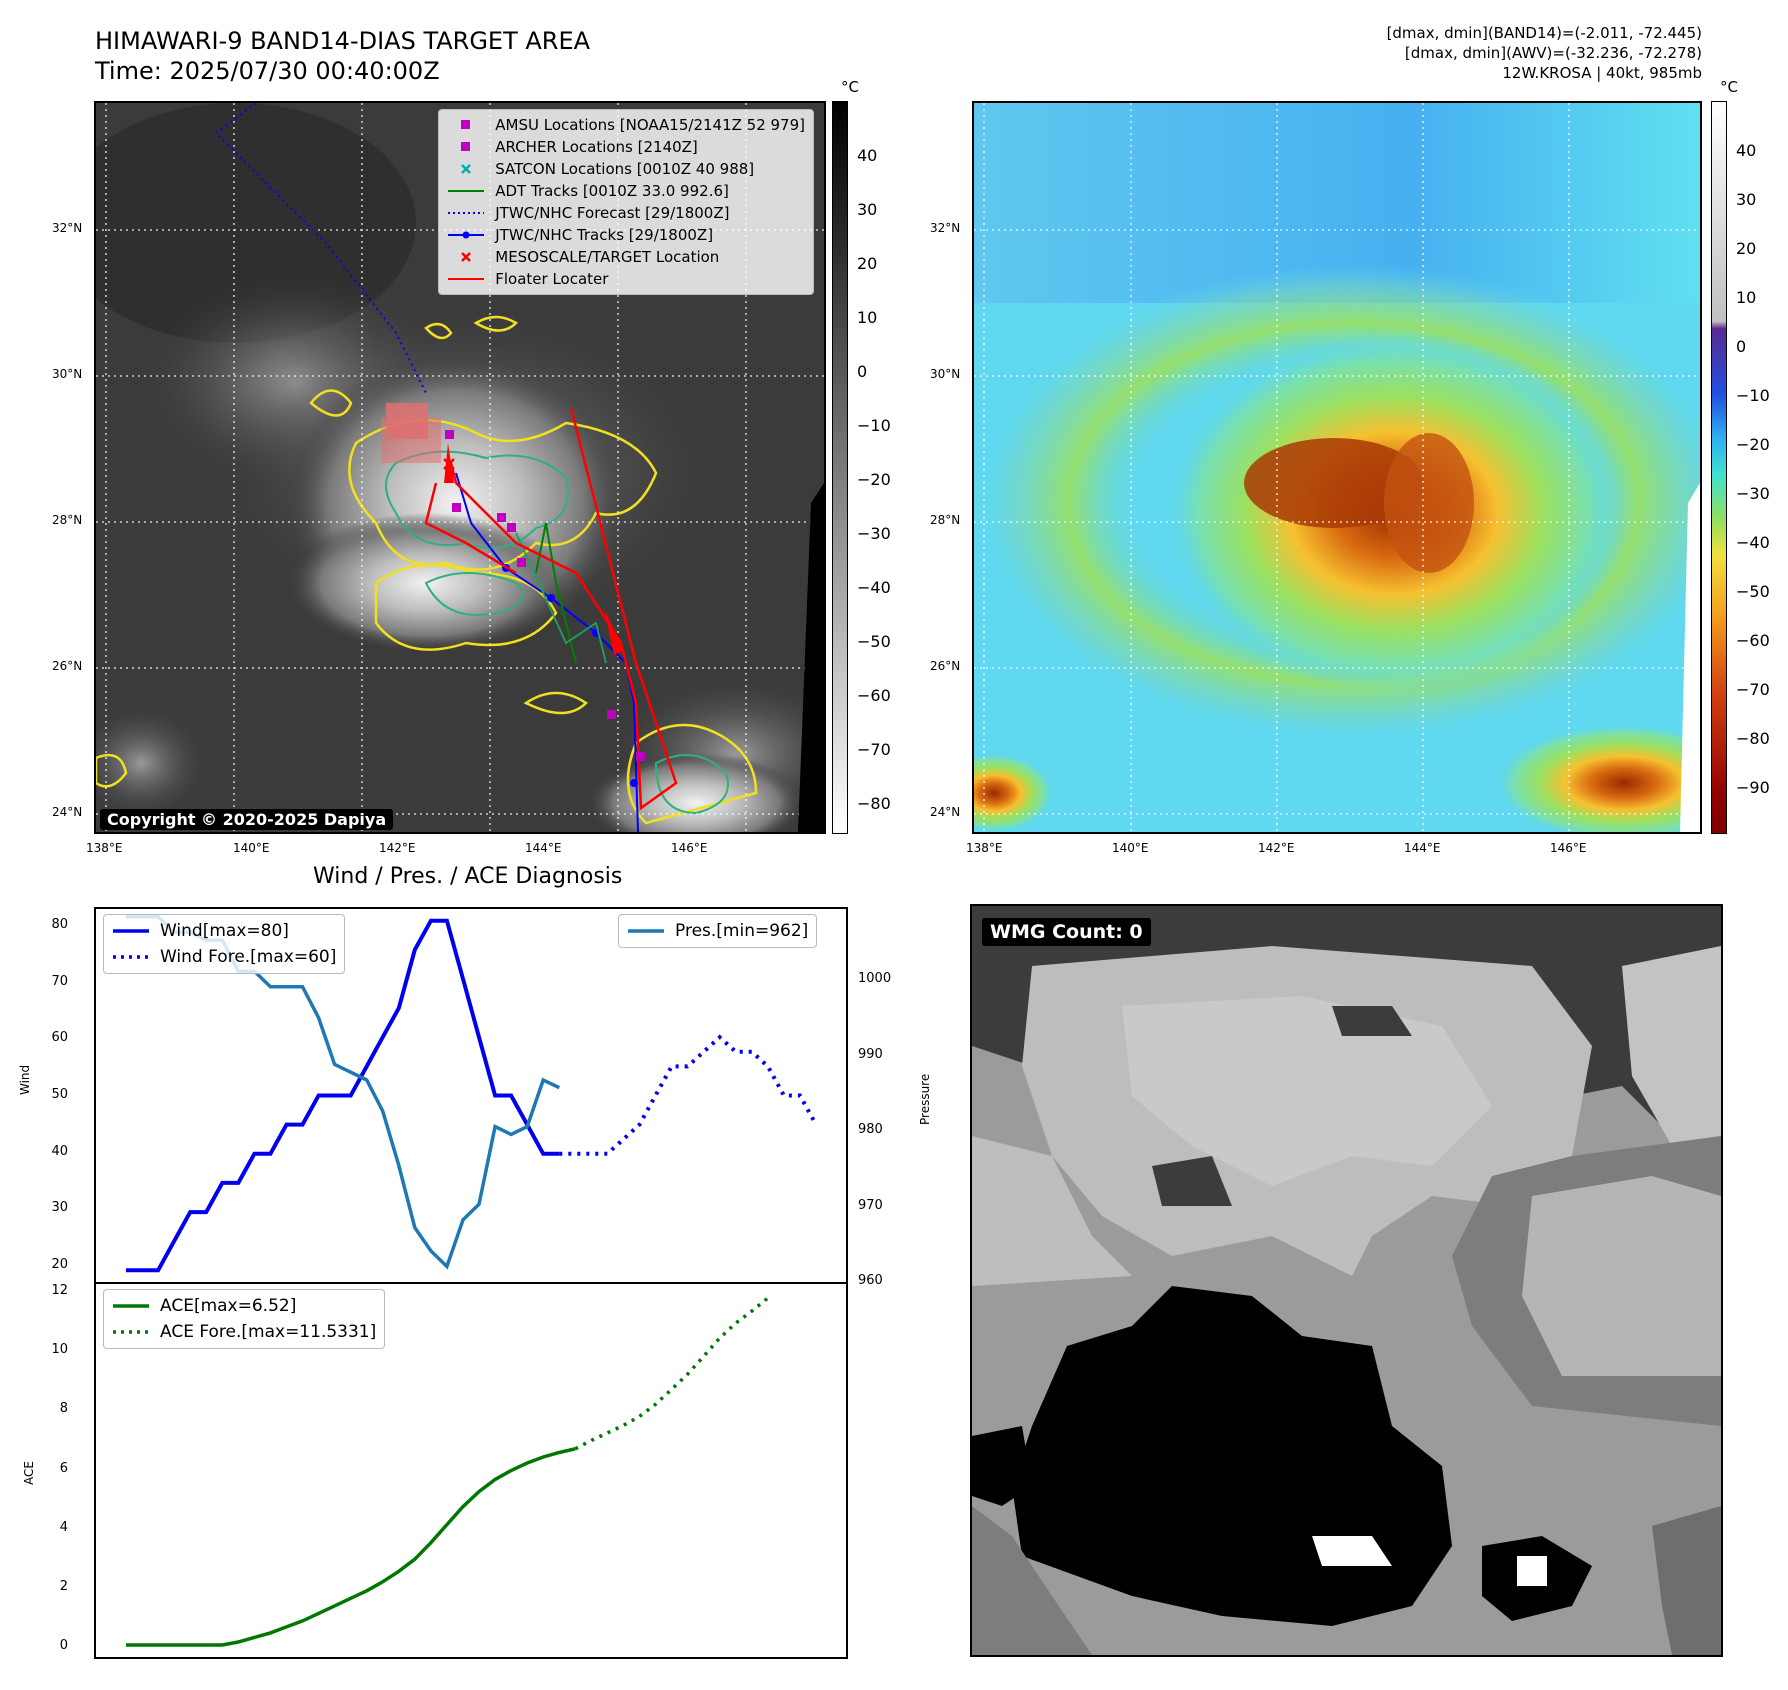 This screenshot has width=1788, height=1690. I want to click on legend-pressure: Pres.[min=962], so click(717, 931).